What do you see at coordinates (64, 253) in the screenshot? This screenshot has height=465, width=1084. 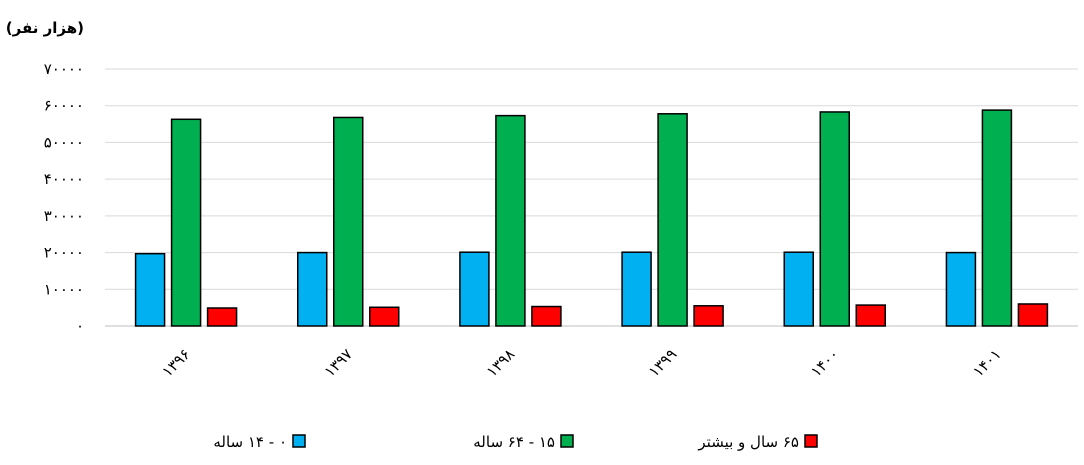 I see `y-tick-label: ۲۰۰۰۰` at bounding box center [64, 253].